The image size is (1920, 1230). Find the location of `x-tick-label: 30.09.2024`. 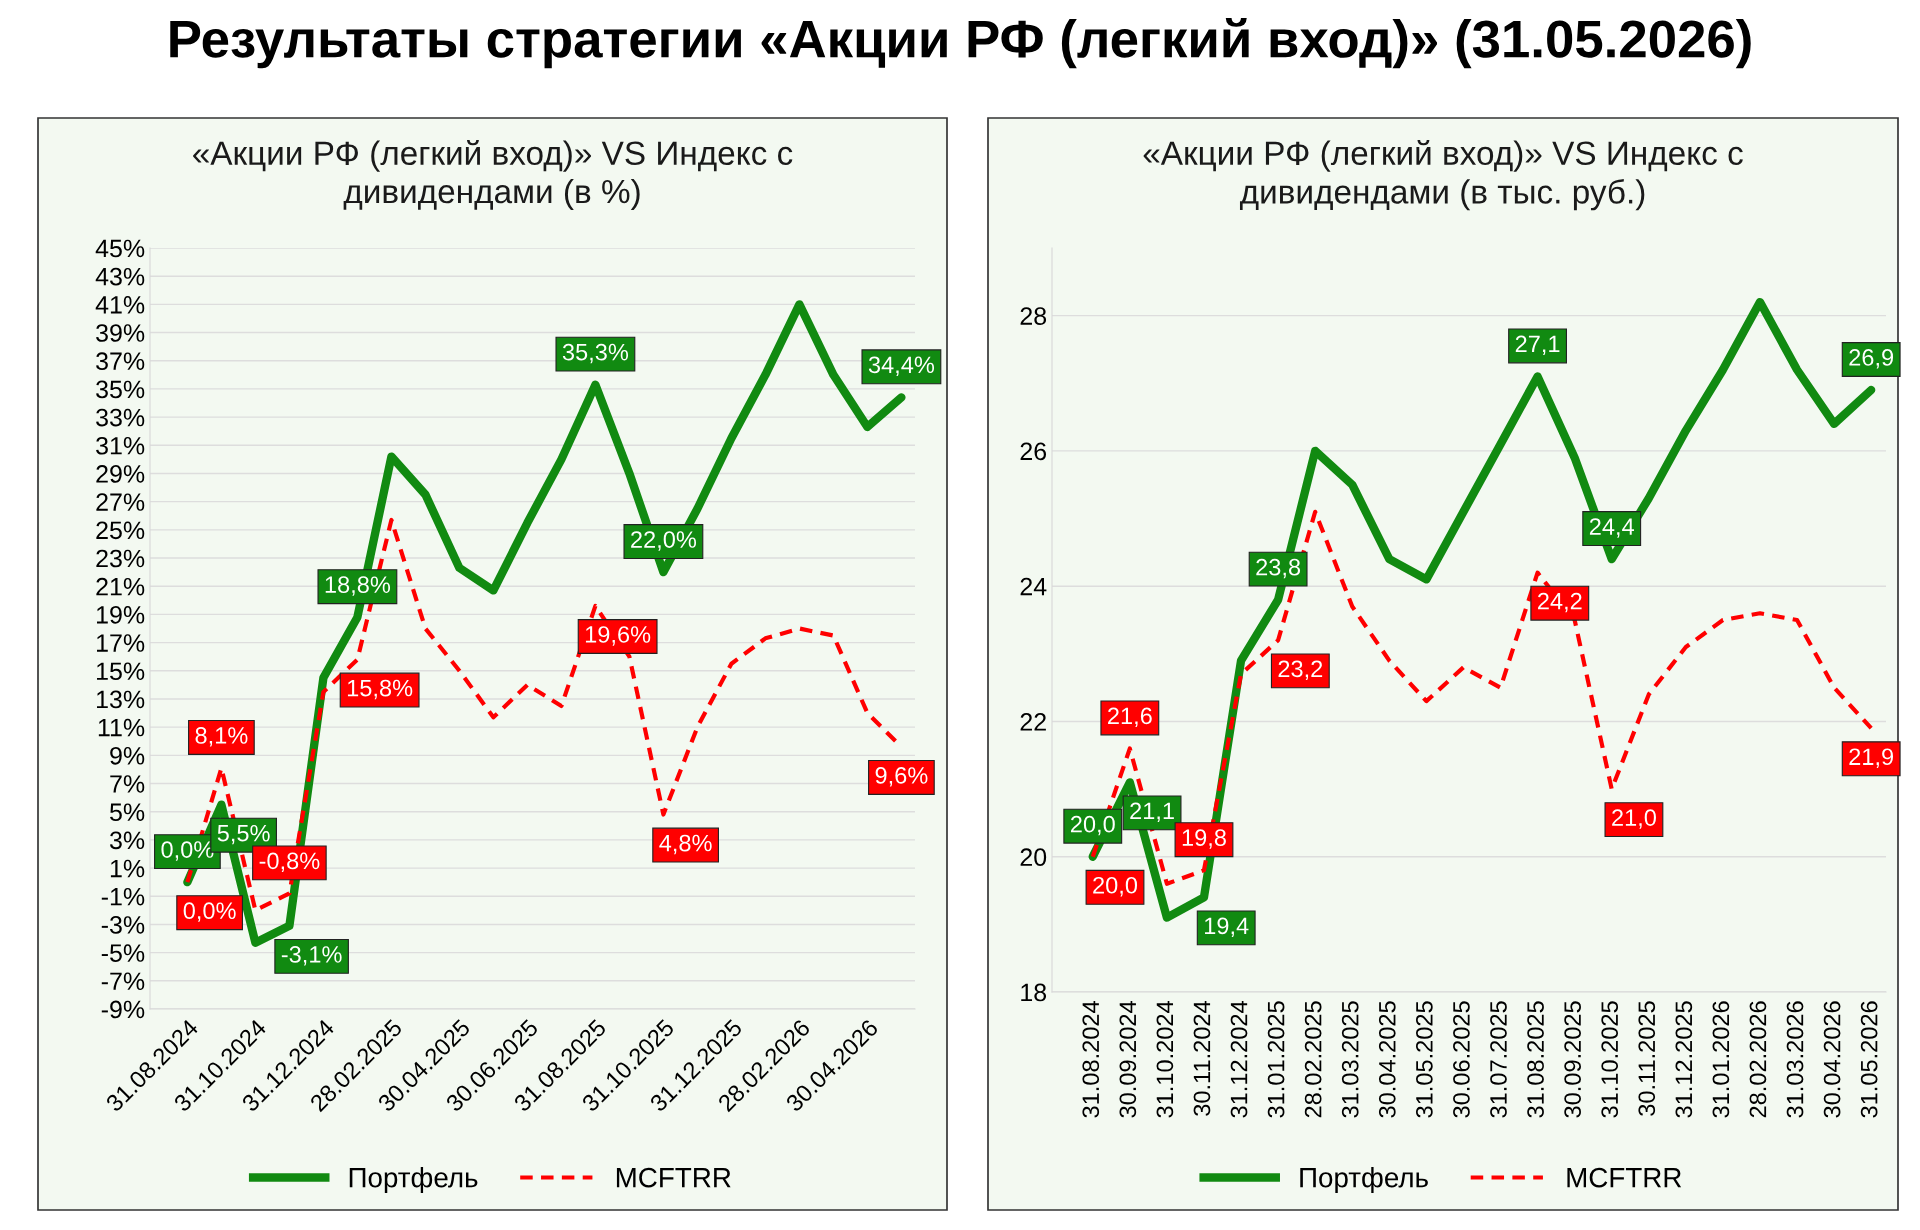

x-tick-label: 30.09.2024 is located at coordinates (1128, 1059).